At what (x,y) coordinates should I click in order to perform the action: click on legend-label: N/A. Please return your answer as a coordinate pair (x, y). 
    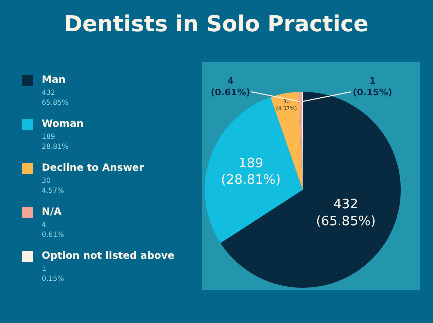
    Looking at the image, I should click on (52, 212).